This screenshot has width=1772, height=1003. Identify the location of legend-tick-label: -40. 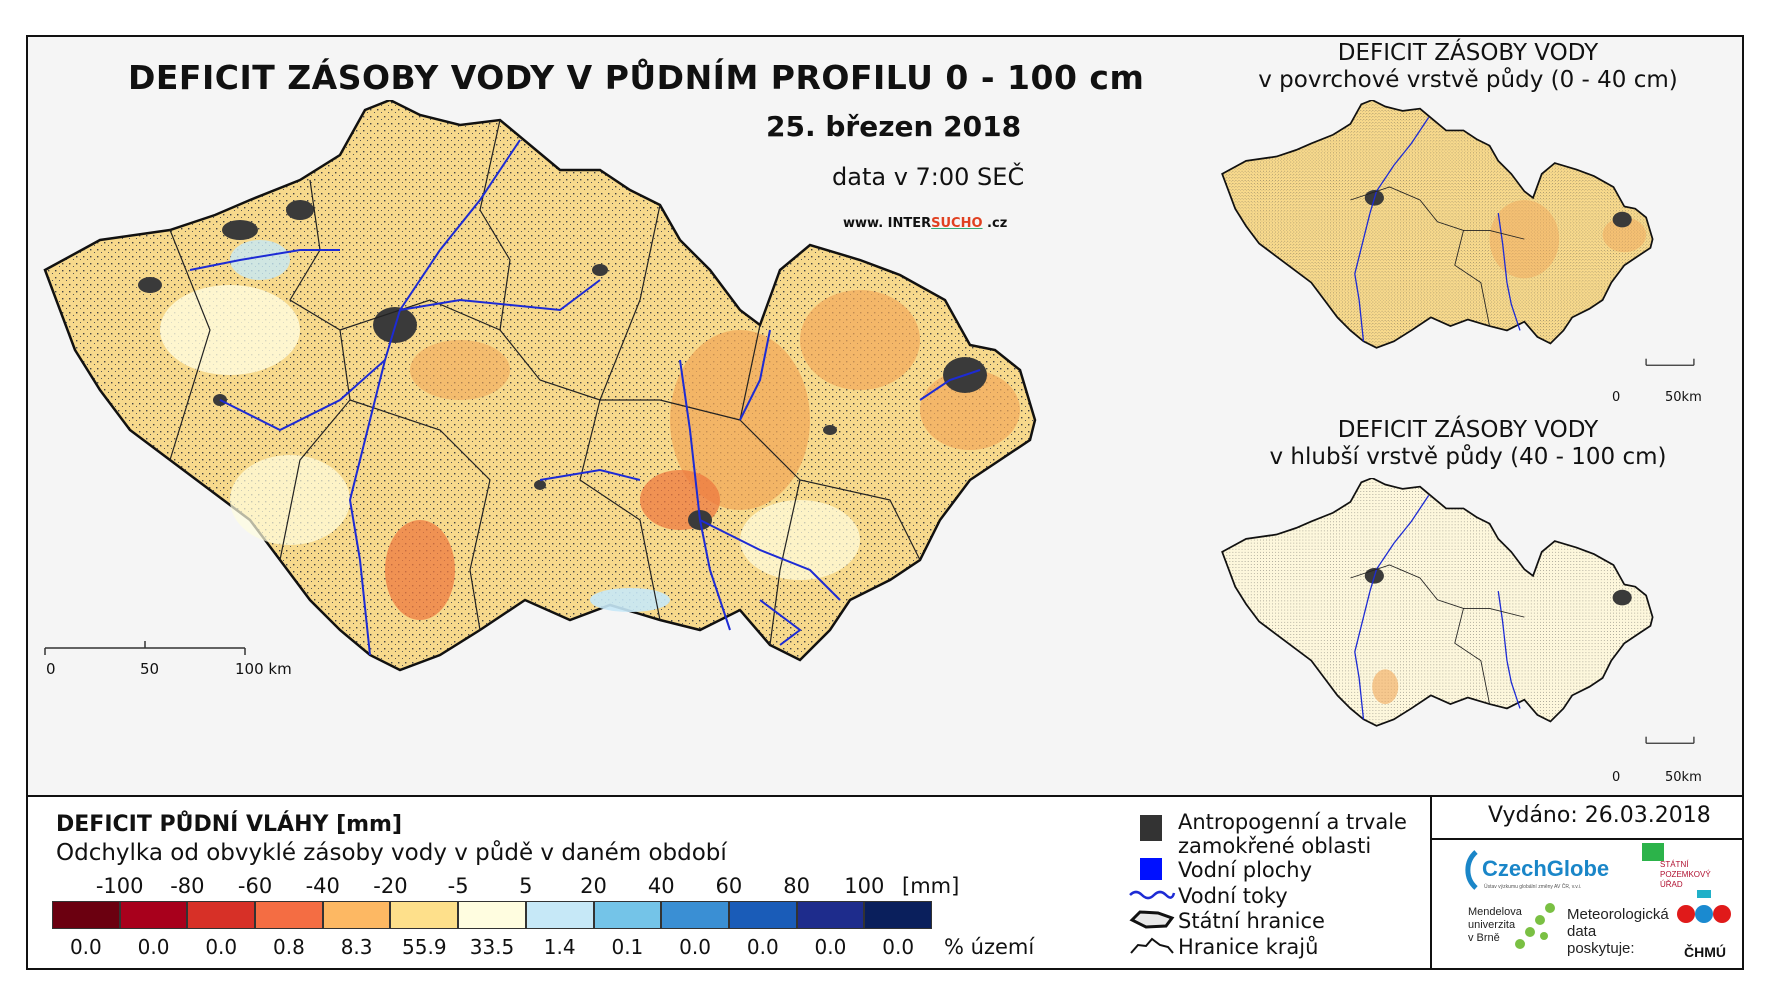
(322, 886).